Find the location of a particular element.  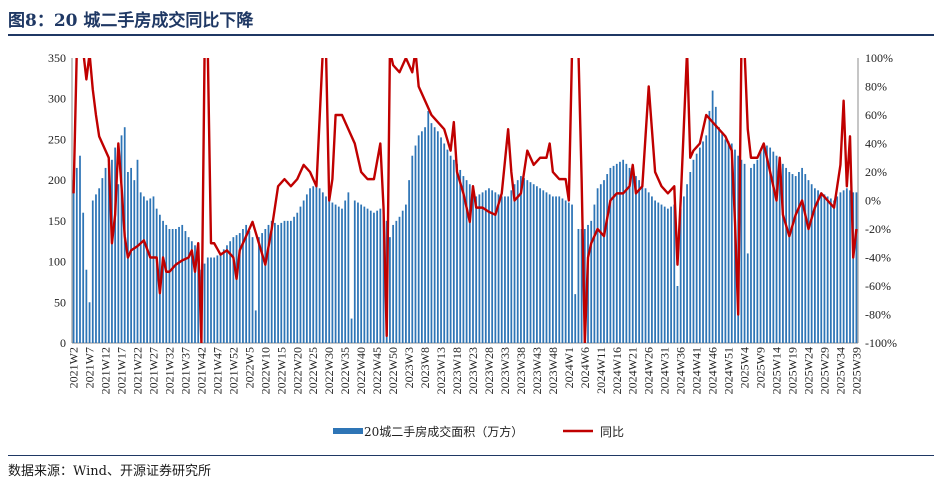

x-axis-tick-label: 2021W52 is located at coordinates (233, 370).